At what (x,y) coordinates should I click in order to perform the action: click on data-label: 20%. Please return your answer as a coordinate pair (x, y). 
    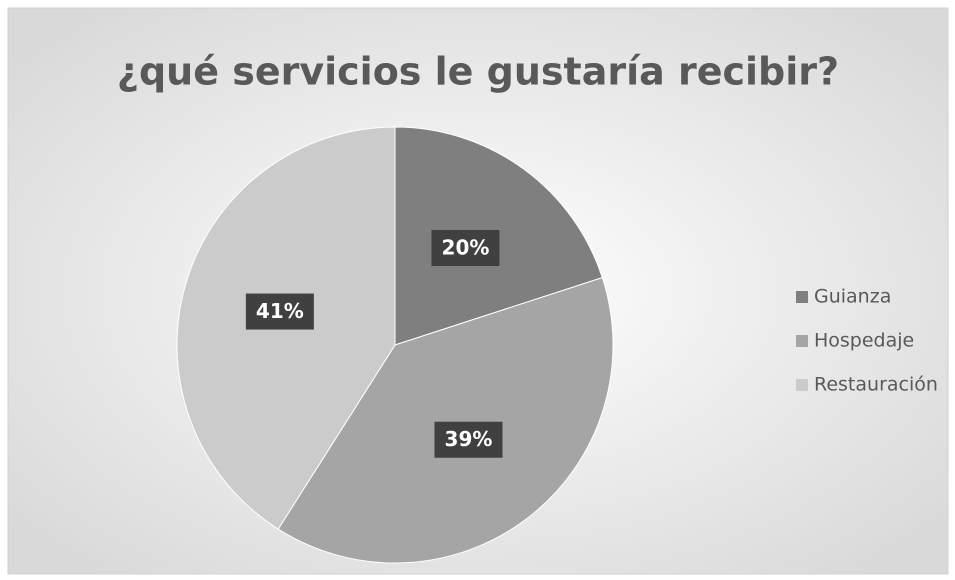
    Looking at the image, I should click on (466, 247).